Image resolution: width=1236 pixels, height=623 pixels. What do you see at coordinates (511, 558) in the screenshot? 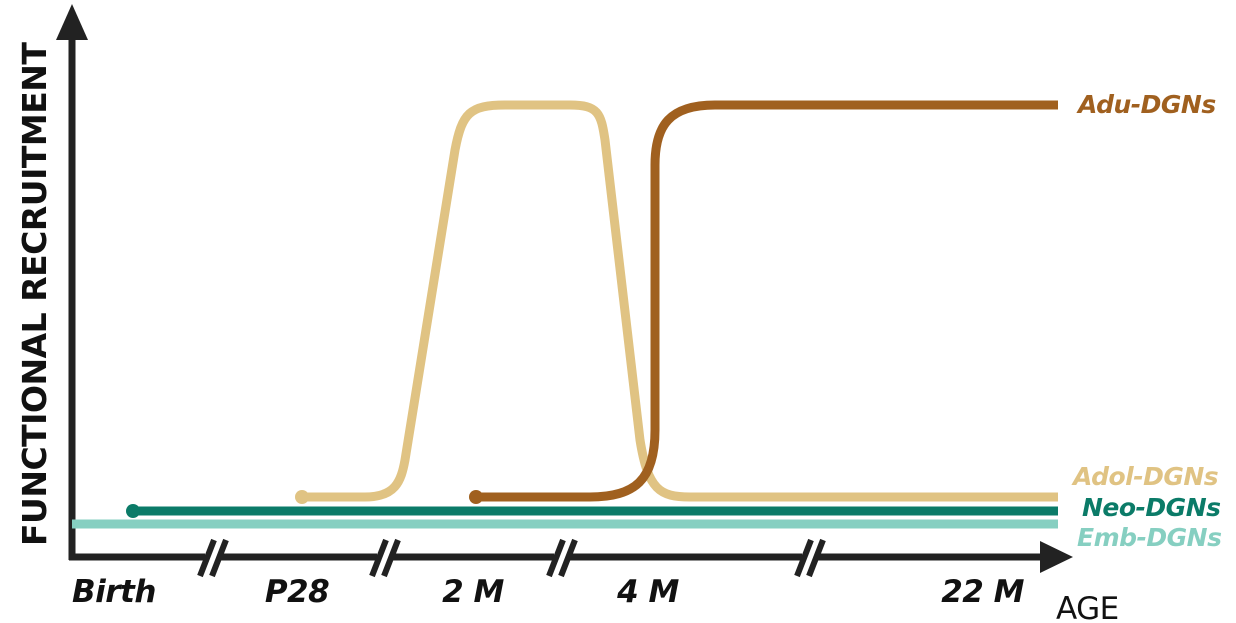
I see `x-axis-breaks` at bounding box center [511, 558].